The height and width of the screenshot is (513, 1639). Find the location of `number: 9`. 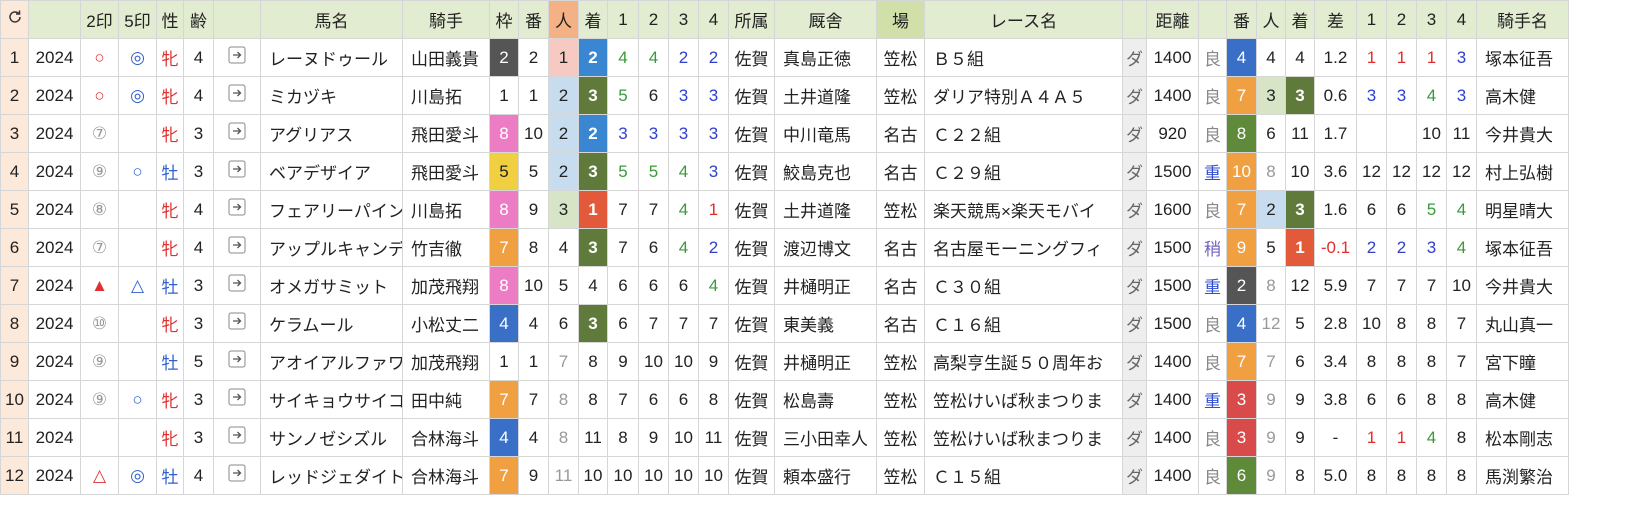

number: 9 is located at coordinates (533, 475).